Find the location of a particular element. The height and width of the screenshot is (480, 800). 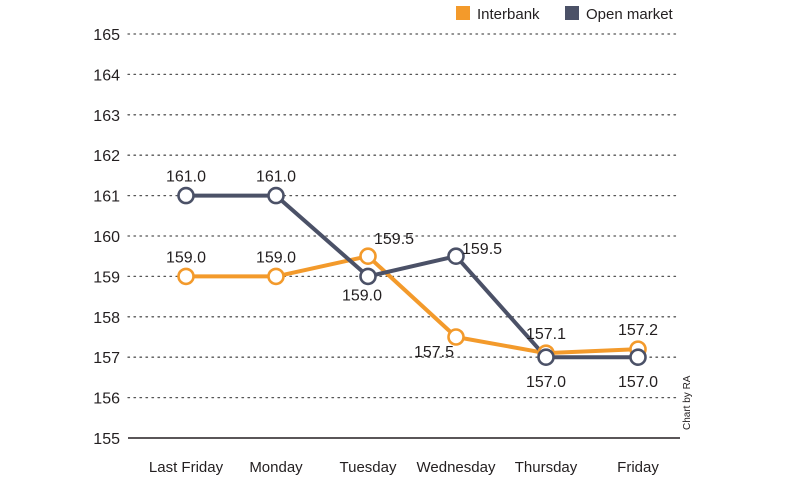

legend-label-interbank: Interbank is located at coordinates (508, 14).